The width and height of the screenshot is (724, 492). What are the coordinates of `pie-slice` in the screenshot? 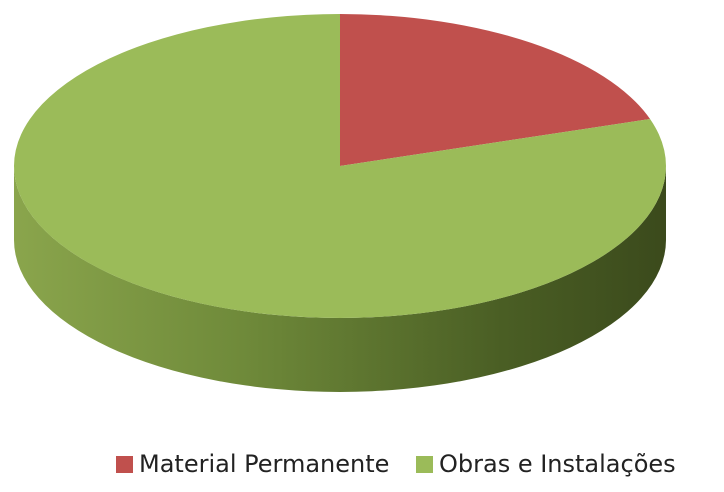 It's located at (495, 90).